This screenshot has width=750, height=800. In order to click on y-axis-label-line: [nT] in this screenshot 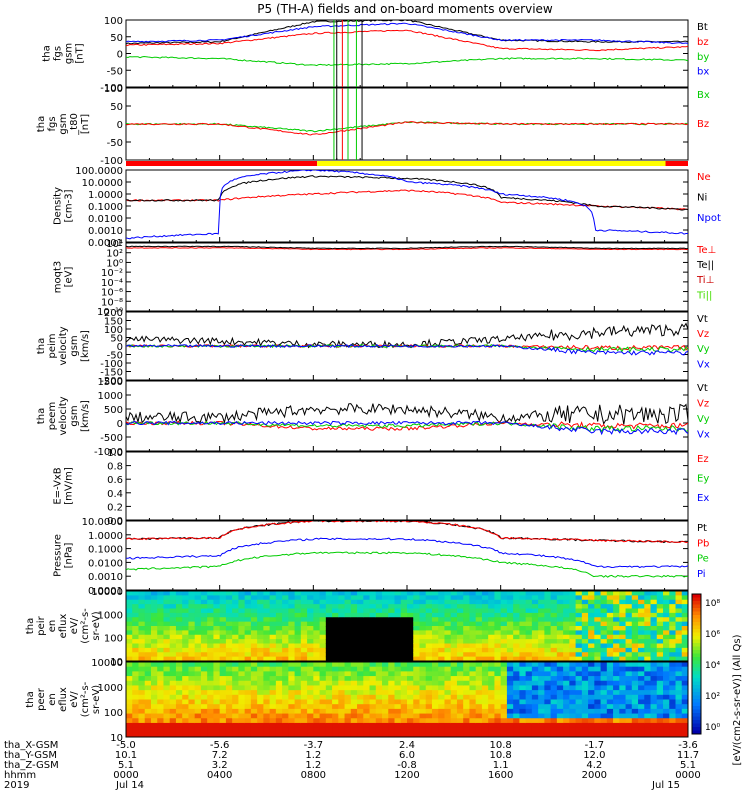, I will do `click(80, 53)`.